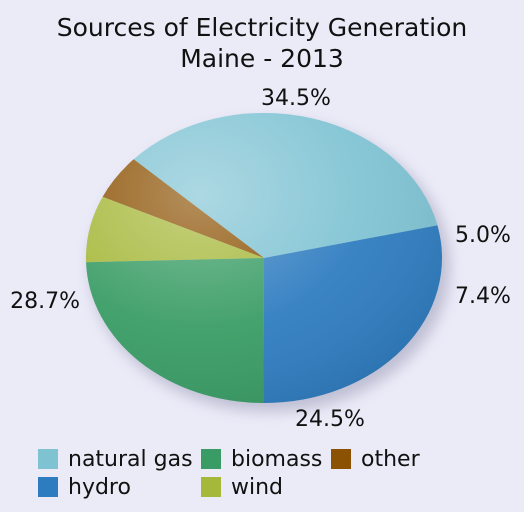 This screenshot has height=512, width=524. I want to click on legend-item-natural-gas: natural gas, so click(115, 459).